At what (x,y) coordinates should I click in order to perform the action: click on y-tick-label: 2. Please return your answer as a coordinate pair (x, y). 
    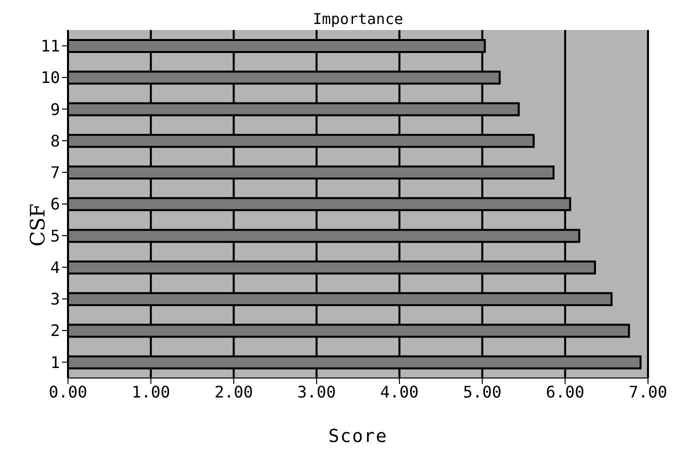
    Looking at the image, I should click on (55, 330).